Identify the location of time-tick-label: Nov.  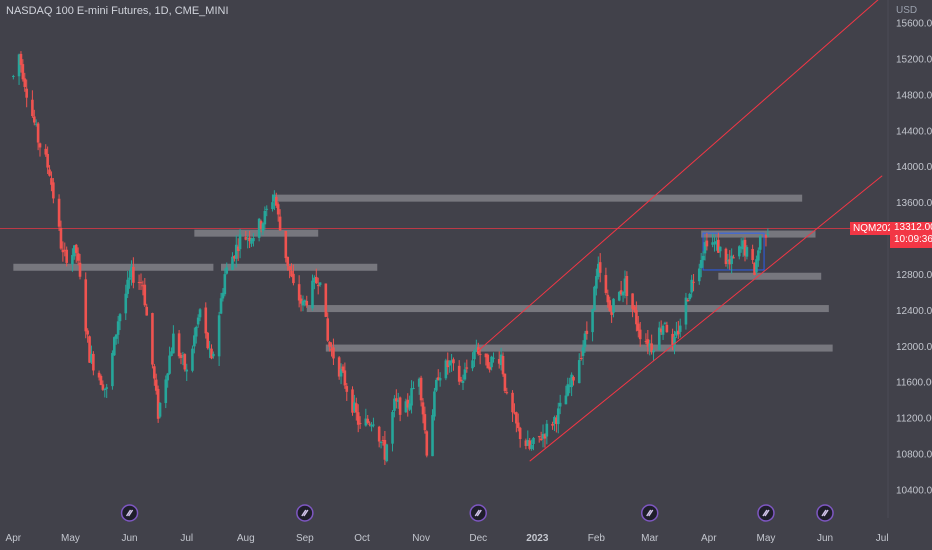
(421, 538).